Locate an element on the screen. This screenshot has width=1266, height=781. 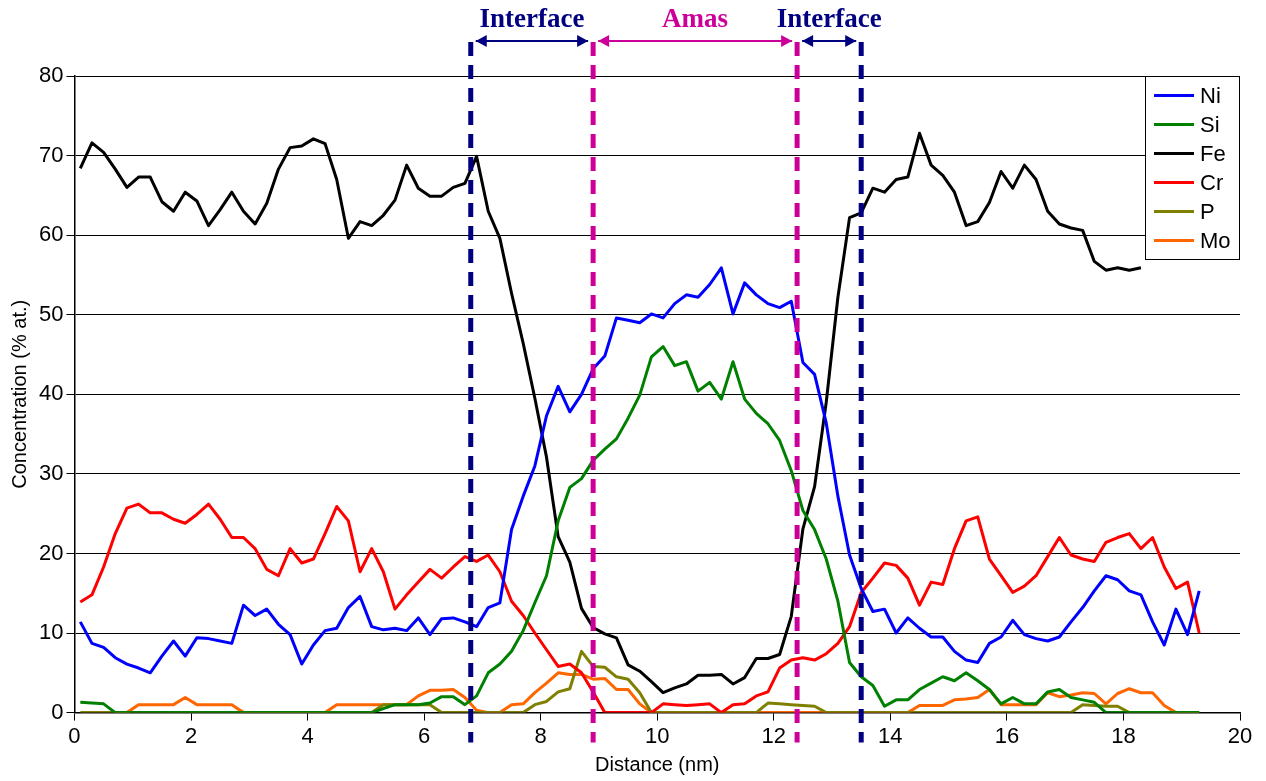
x-tick-label: 20 is located at coordinates (1240, 735).